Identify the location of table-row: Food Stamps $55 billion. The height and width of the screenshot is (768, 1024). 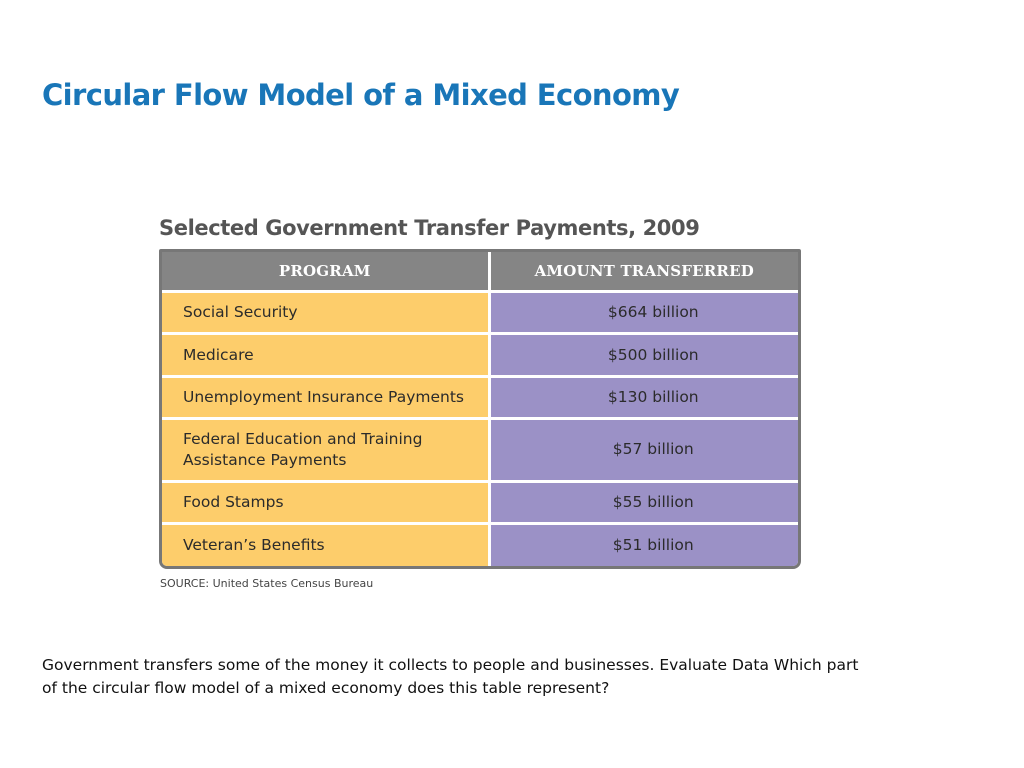
(480, 503).